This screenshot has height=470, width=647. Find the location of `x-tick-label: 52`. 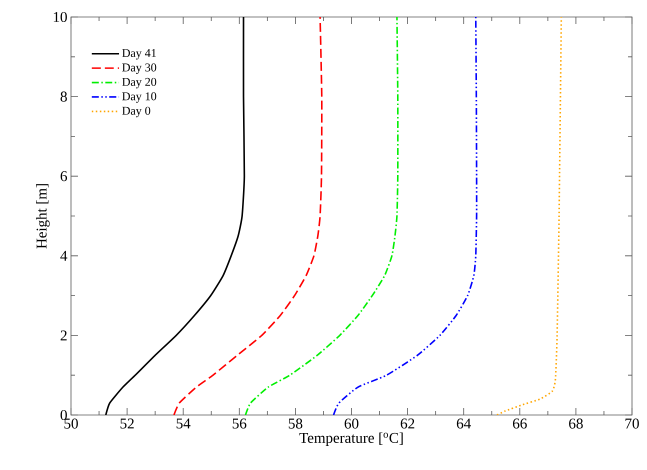

x-tick-label: 52 is located at coordinates (127, 423).